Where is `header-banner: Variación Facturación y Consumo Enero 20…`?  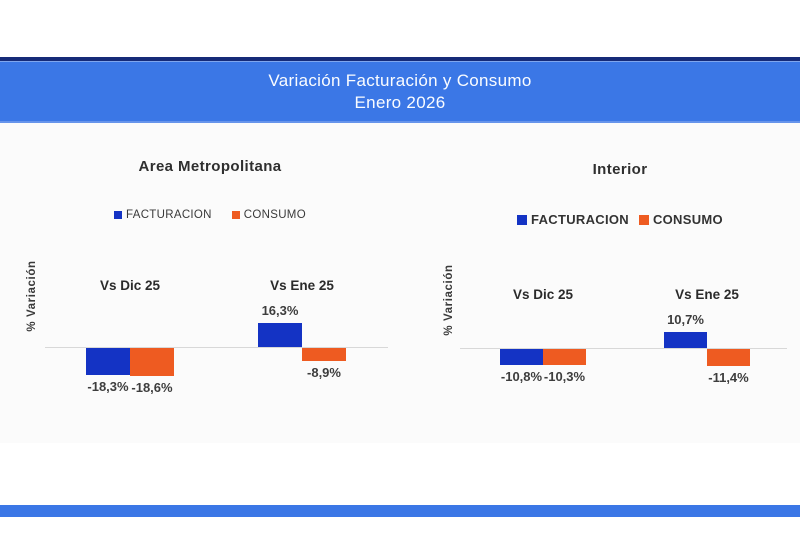 header-banner: Variación Facturación y Consumo Enero 20… is located at coordinates (400, 90).